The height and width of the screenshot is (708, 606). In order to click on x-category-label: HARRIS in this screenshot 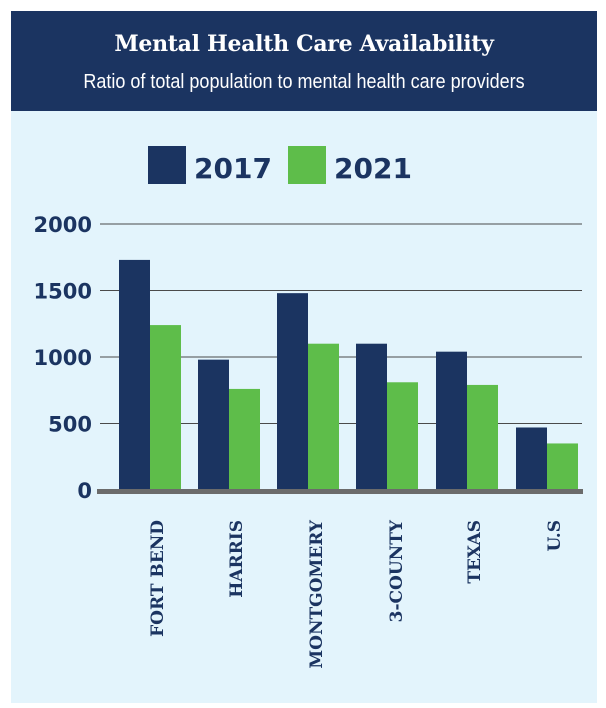, I will do `click(237, 559)`.